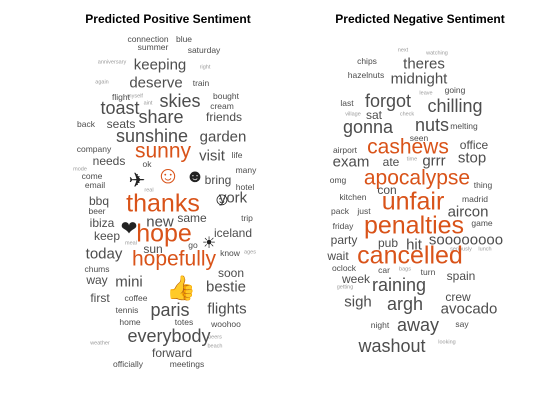  Describe the element at coordinates (412, 159) in the screenshot. I see `negative-word: time` at that location.